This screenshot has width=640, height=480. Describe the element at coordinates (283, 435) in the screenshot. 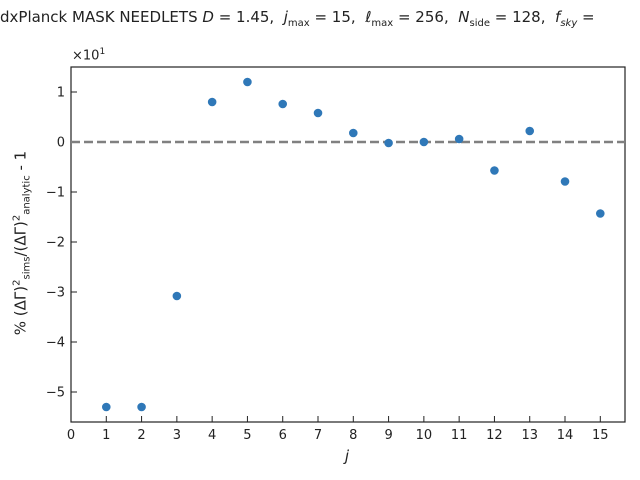

I see `x-tick-label: 6` at that location.